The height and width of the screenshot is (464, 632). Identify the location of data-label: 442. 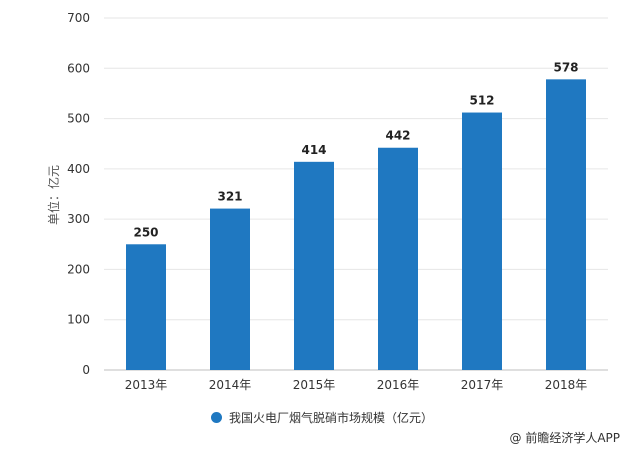
(397, 136).